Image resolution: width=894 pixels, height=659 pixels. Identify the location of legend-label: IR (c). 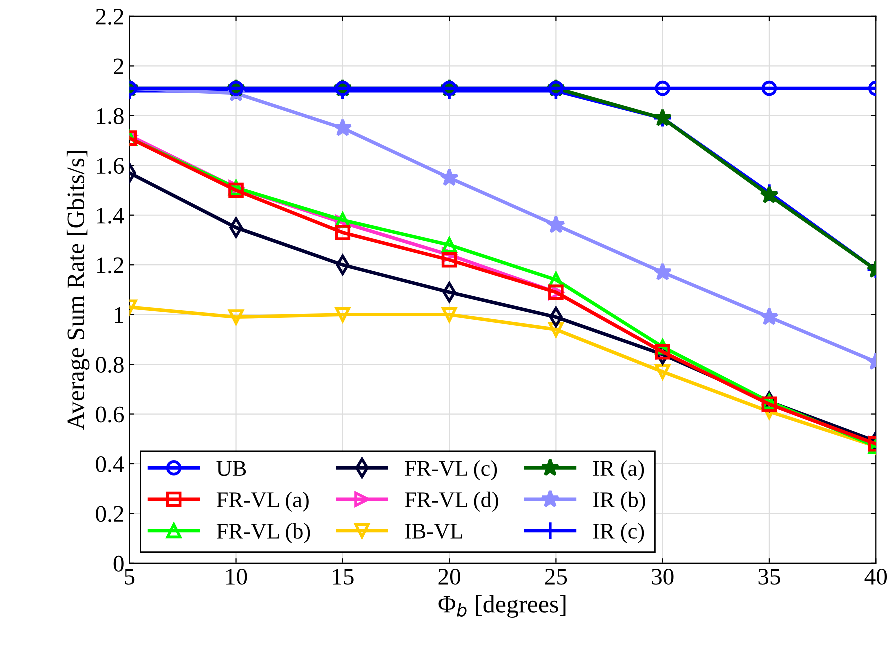
(618, 533).